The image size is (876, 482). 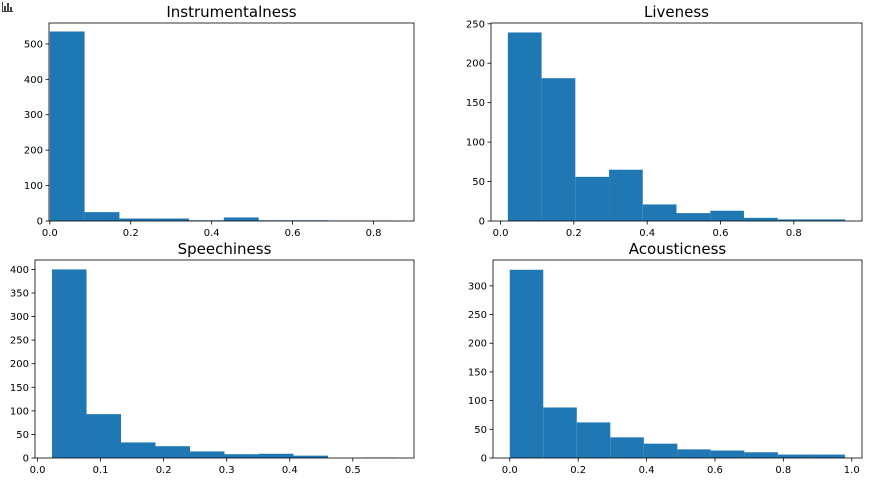 I want to click on chart-title: Instrumentalness, so click(x=231, y=12).